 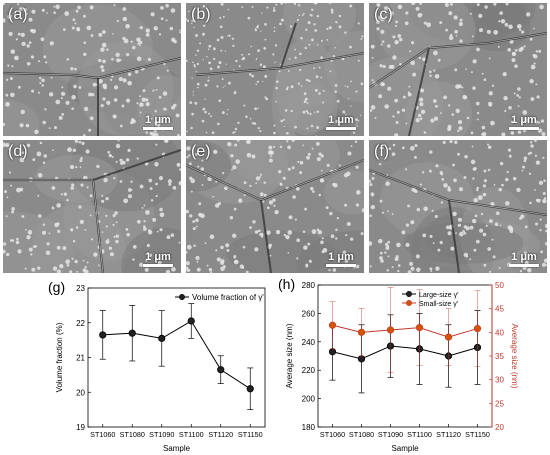 I want to click on series-line, so click(x=176, y=355).